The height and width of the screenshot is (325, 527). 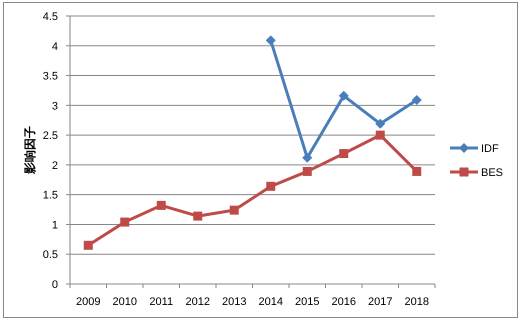 I want to click on y-tick-label: 1, so click(x=55, y=225).